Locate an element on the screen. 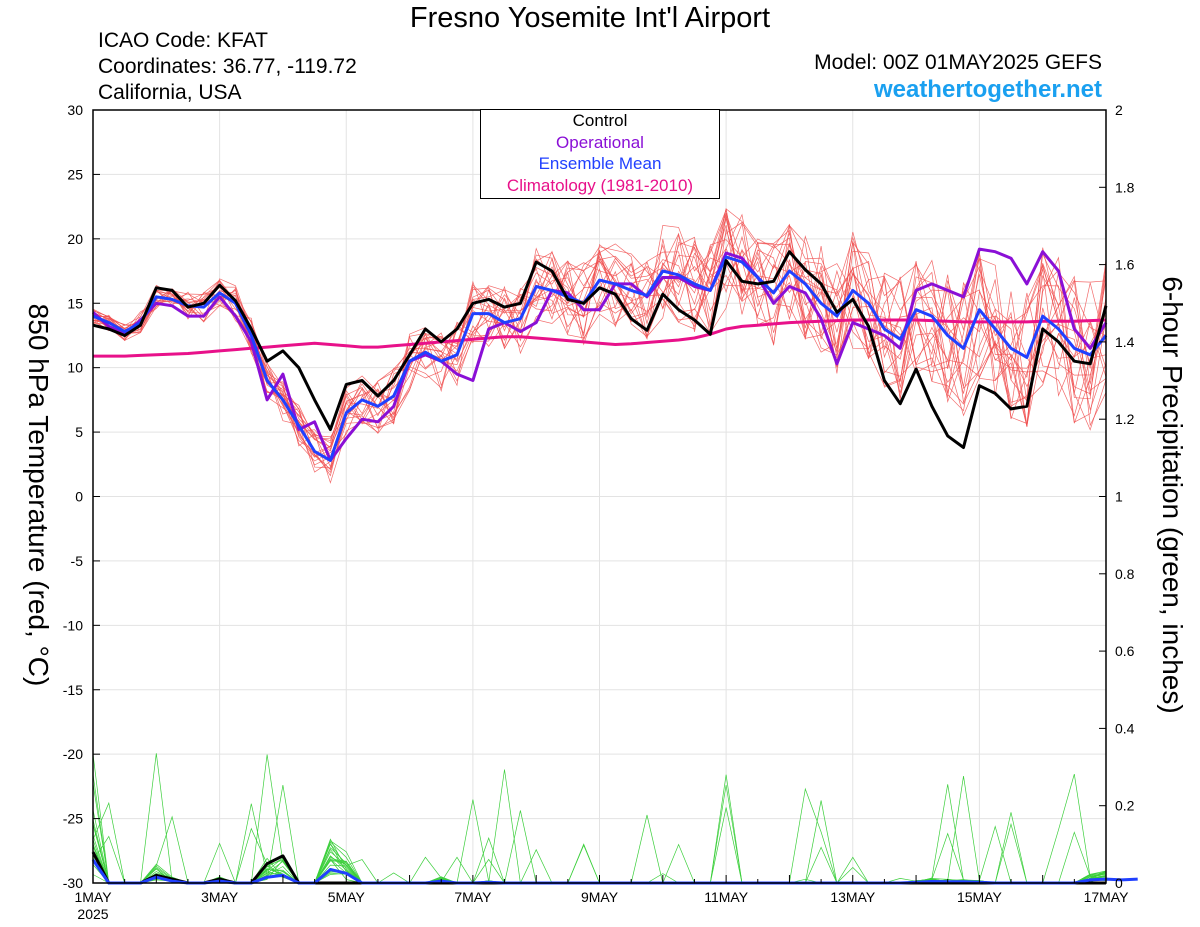 This screenshot has height=927, width=1200. icao-code: ICAO Code: KFAT is located at coordinates (183, 40).